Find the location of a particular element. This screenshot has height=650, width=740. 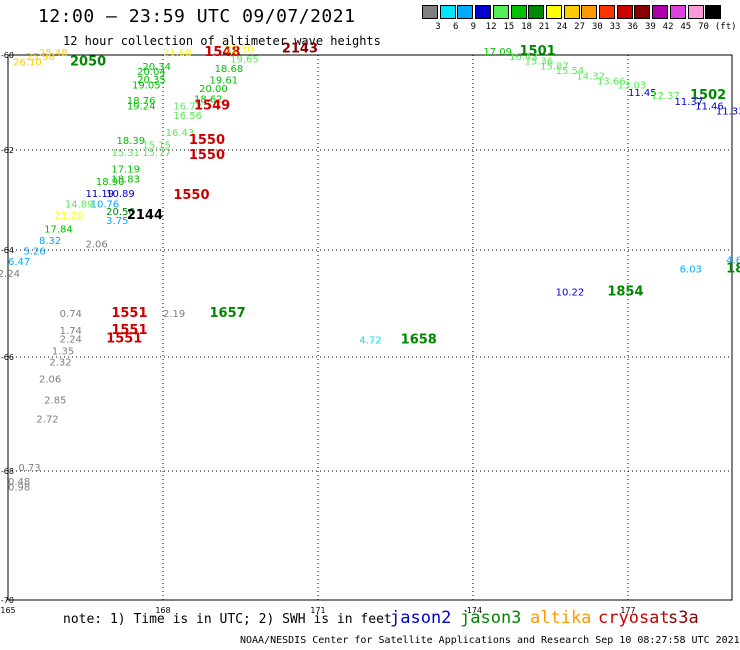

latitude-label: -68 is located at coordinates (7, 471).